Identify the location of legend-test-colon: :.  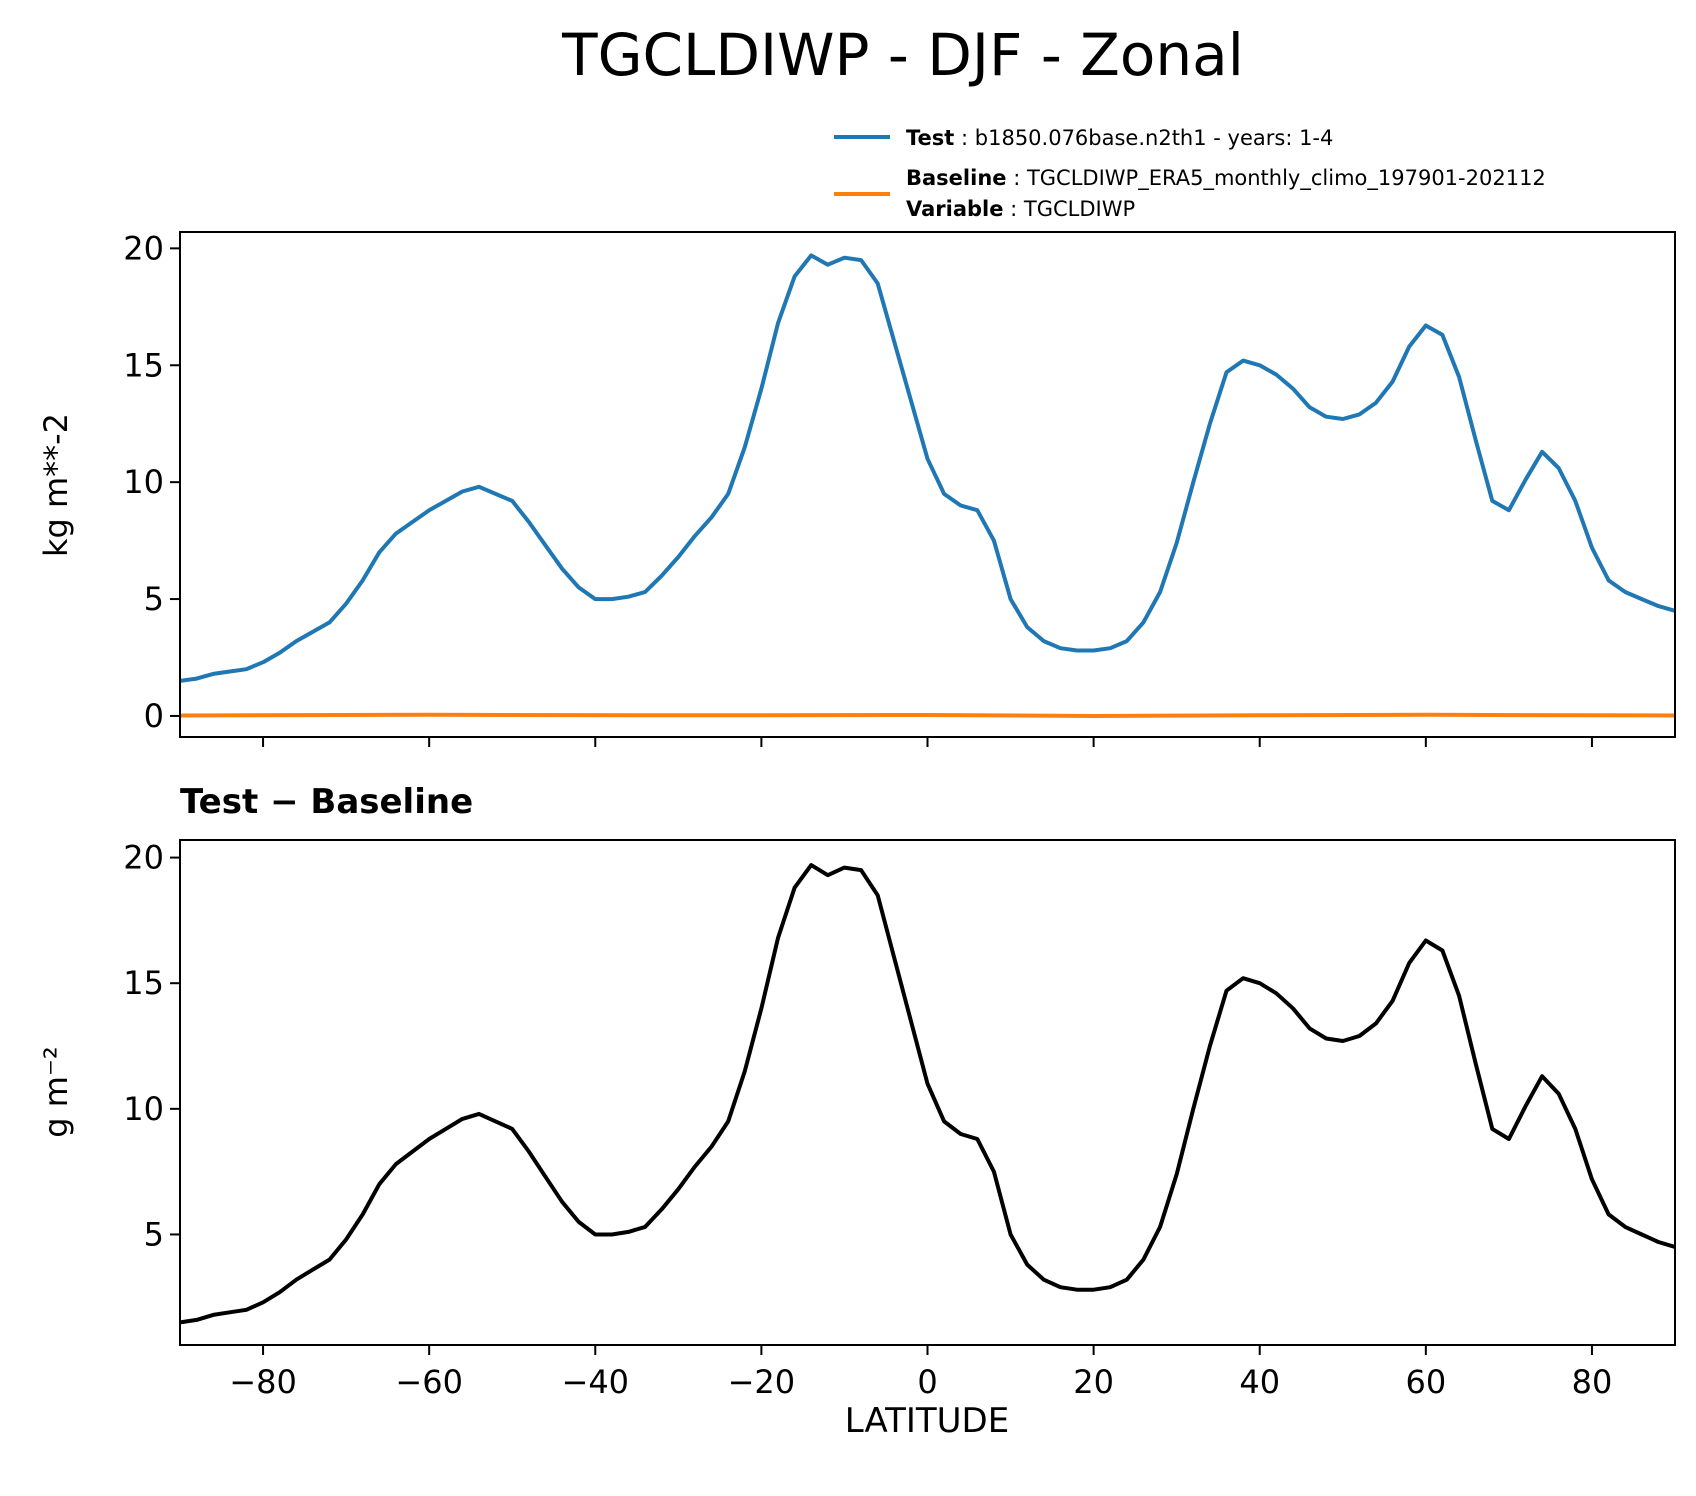
(964, 138).